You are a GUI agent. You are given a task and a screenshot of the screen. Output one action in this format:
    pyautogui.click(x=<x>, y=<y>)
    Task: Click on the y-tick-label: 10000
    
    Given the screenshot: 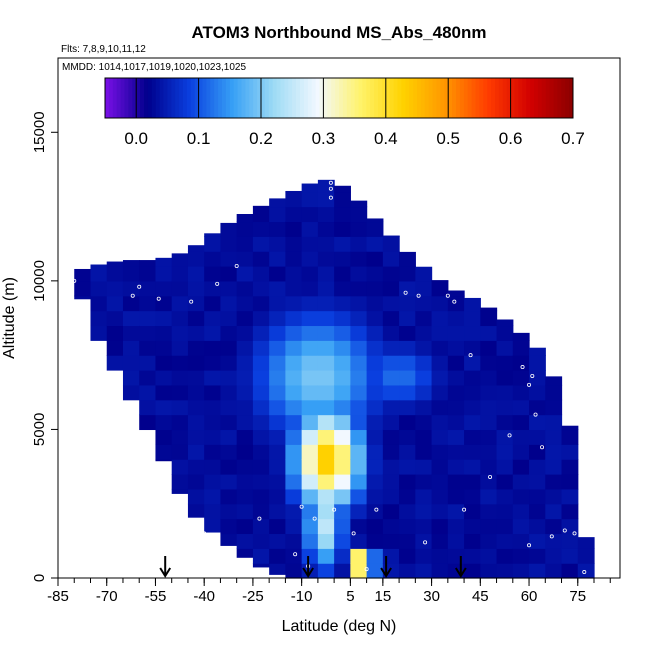 What is the action you would take?
    pyautogui.click(x=39, y=281)
    